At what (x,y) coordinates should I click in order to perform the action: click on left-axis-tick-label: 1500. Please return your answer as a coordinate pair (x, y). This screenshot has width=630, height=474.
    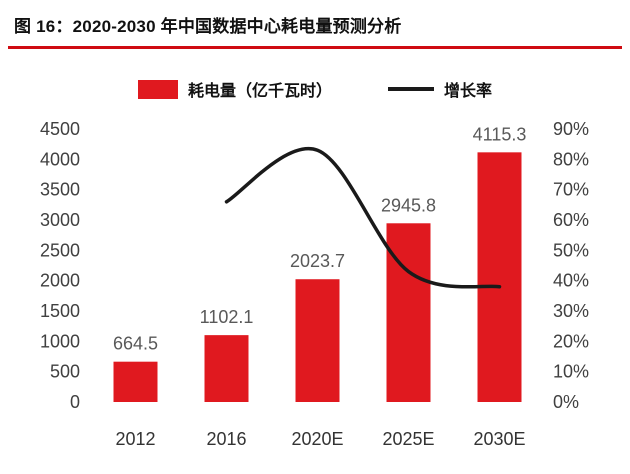
    Looking at the image, I should click on (60, 311).